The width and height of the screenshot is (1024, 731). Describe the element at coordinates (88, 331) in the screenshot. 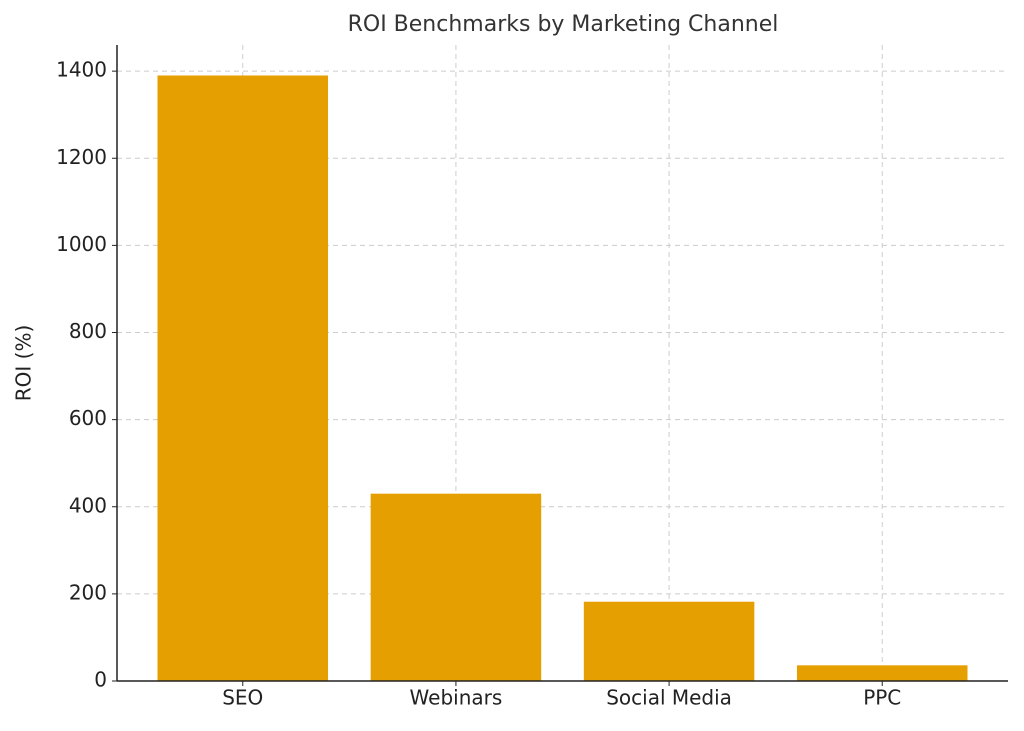

I see `y-tick-label: 800` at that location.